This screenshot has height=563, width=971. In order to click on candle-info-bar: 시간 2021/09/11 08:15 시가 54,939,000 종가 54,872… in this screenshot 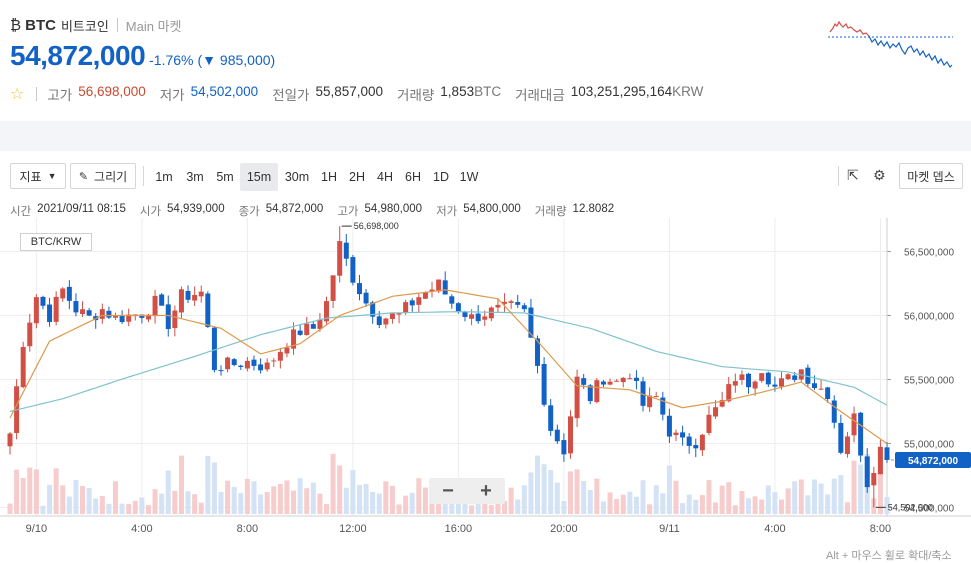, I will do `click(319, 210)`.